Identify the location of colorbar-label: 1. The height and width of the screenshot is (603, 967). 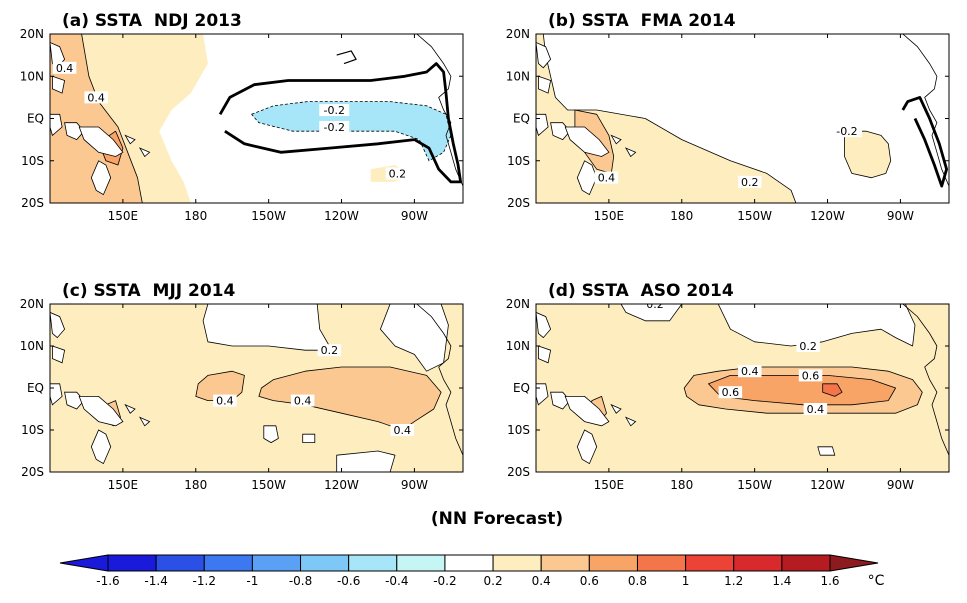
(686, 581).